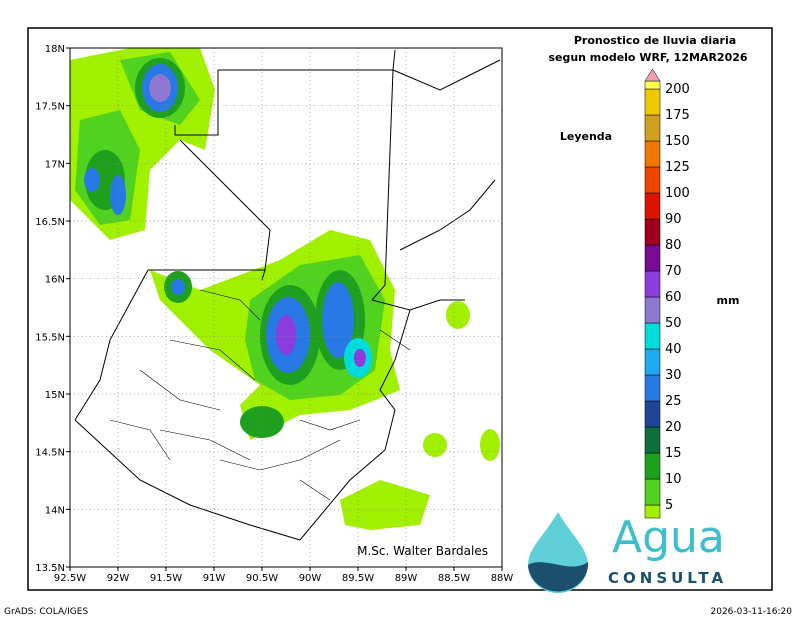 Image resolution: width=800 pixels, height=622 pixels. I want to click on colorbar-label: 100, so click(677, 193).